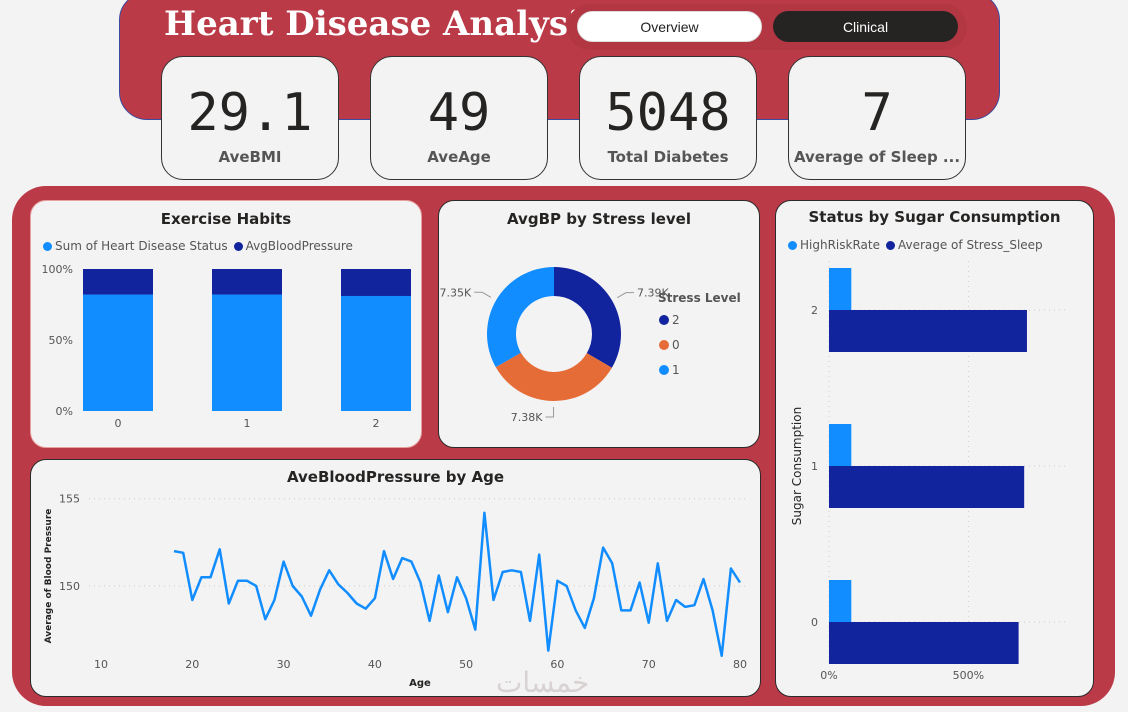  What do you see at coordinates (61, 340) in the screenshot?
I see `y-tick-label: 50%` at bounding box center [61, 340].